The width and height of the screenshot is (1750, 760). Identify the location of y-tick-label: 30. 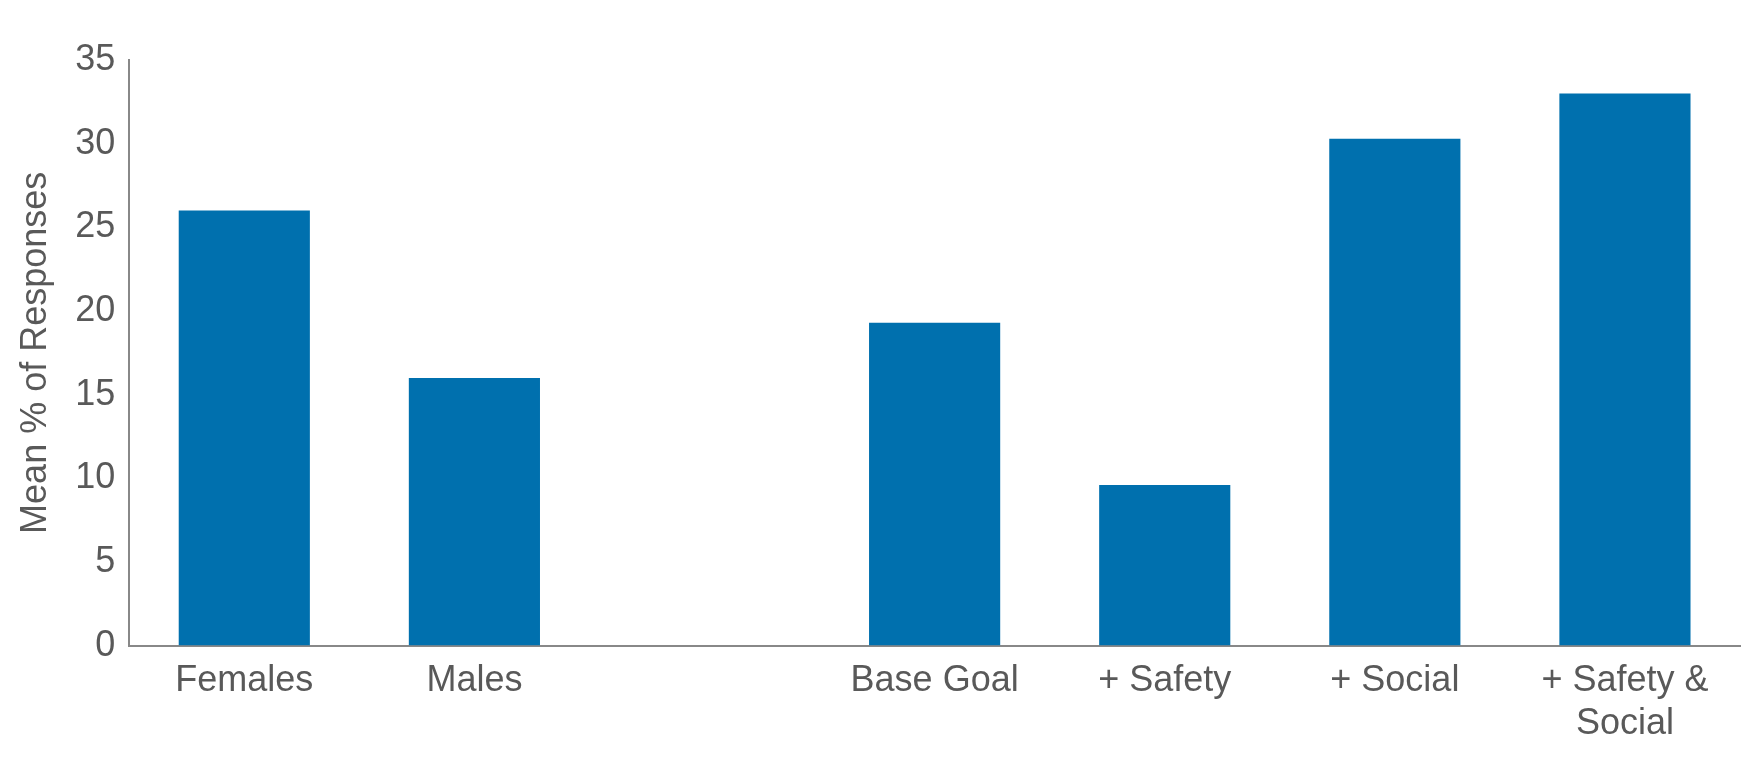
(95, 141).